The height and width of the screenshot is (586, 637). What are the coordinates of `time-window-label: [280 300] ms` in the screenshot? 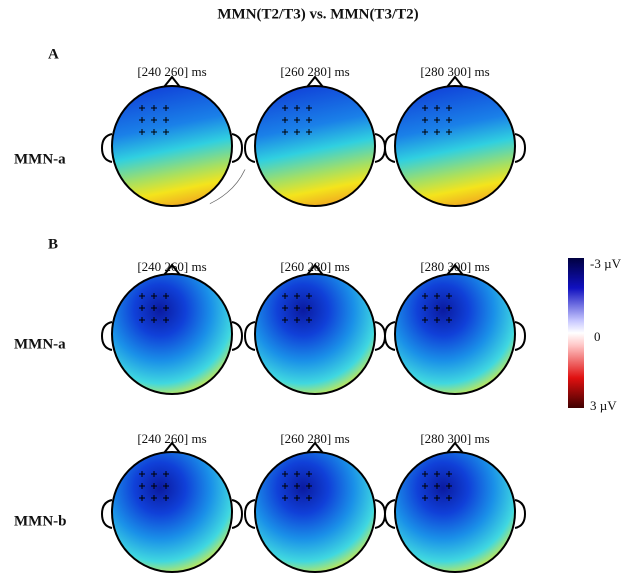 It's located at (454, 438).